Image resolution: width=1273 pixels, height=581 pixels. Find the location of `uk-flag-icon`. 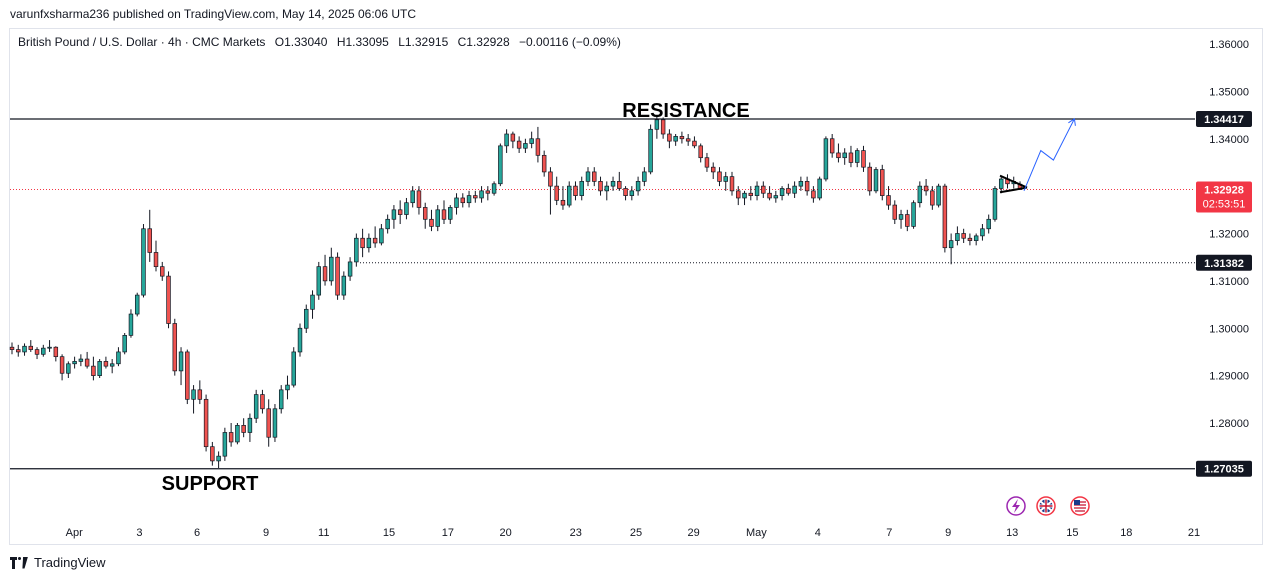

uk-flag-icon is located at coordinates (1046, 506).